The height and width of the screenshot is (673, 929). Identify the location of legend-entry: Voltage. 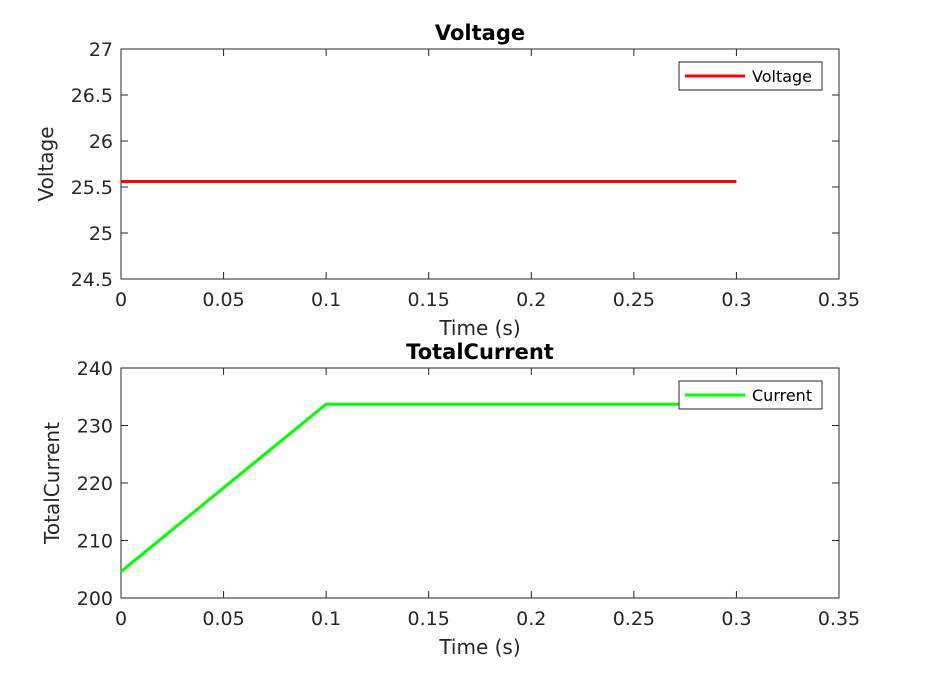
(782, 76).